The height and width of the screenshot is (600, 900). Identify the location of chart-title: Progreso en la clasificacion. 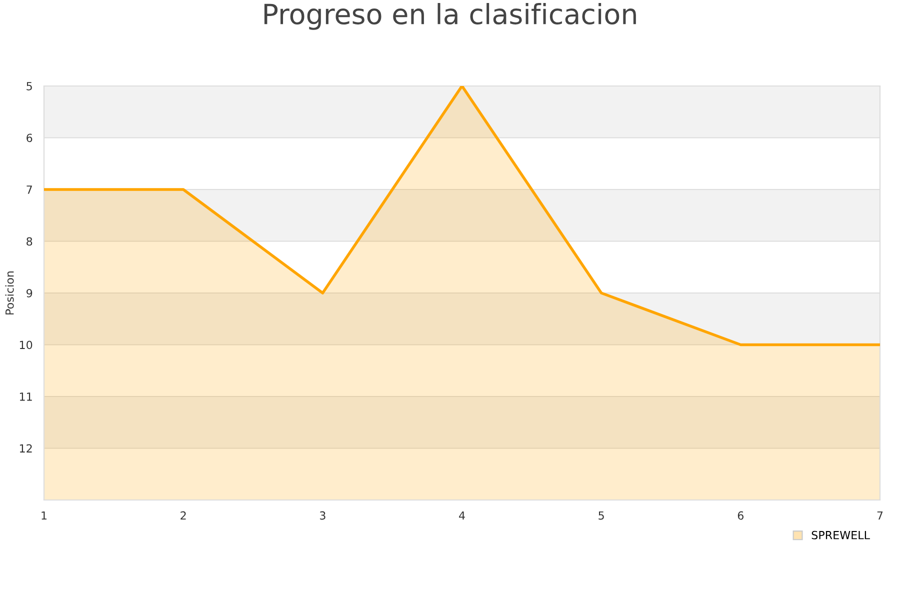
(450, 16).